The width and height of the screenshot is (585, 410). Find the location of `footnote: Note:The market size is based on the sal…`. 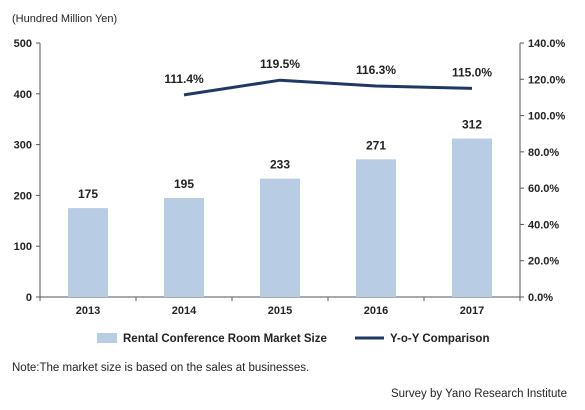

footnote: Note:The market size is based on the sal… is located at coordinates (161, 368).